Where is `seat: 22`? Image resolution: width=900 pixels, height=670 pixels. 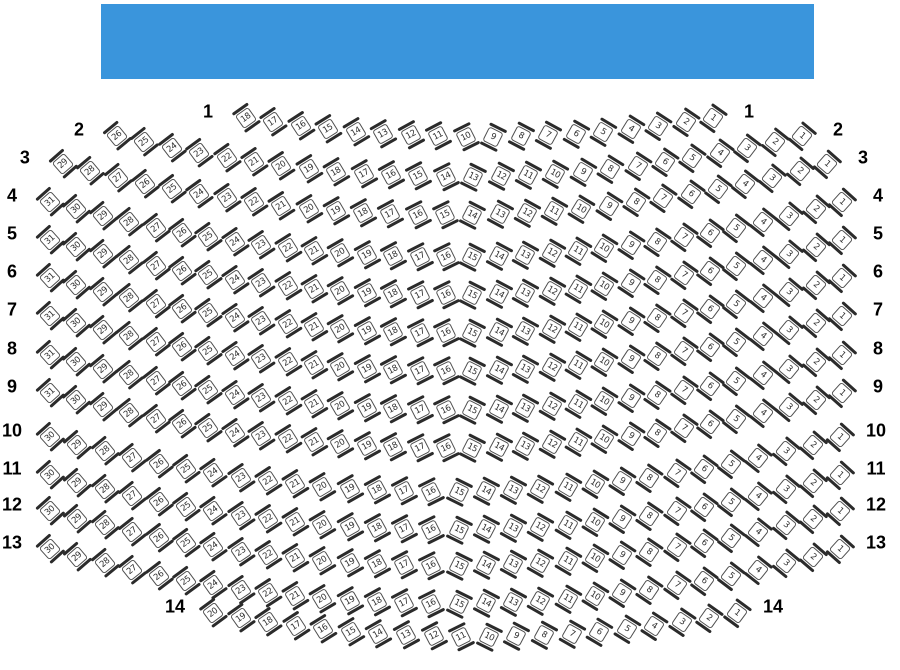
seat: 22 is located at coordinates (287, 439).